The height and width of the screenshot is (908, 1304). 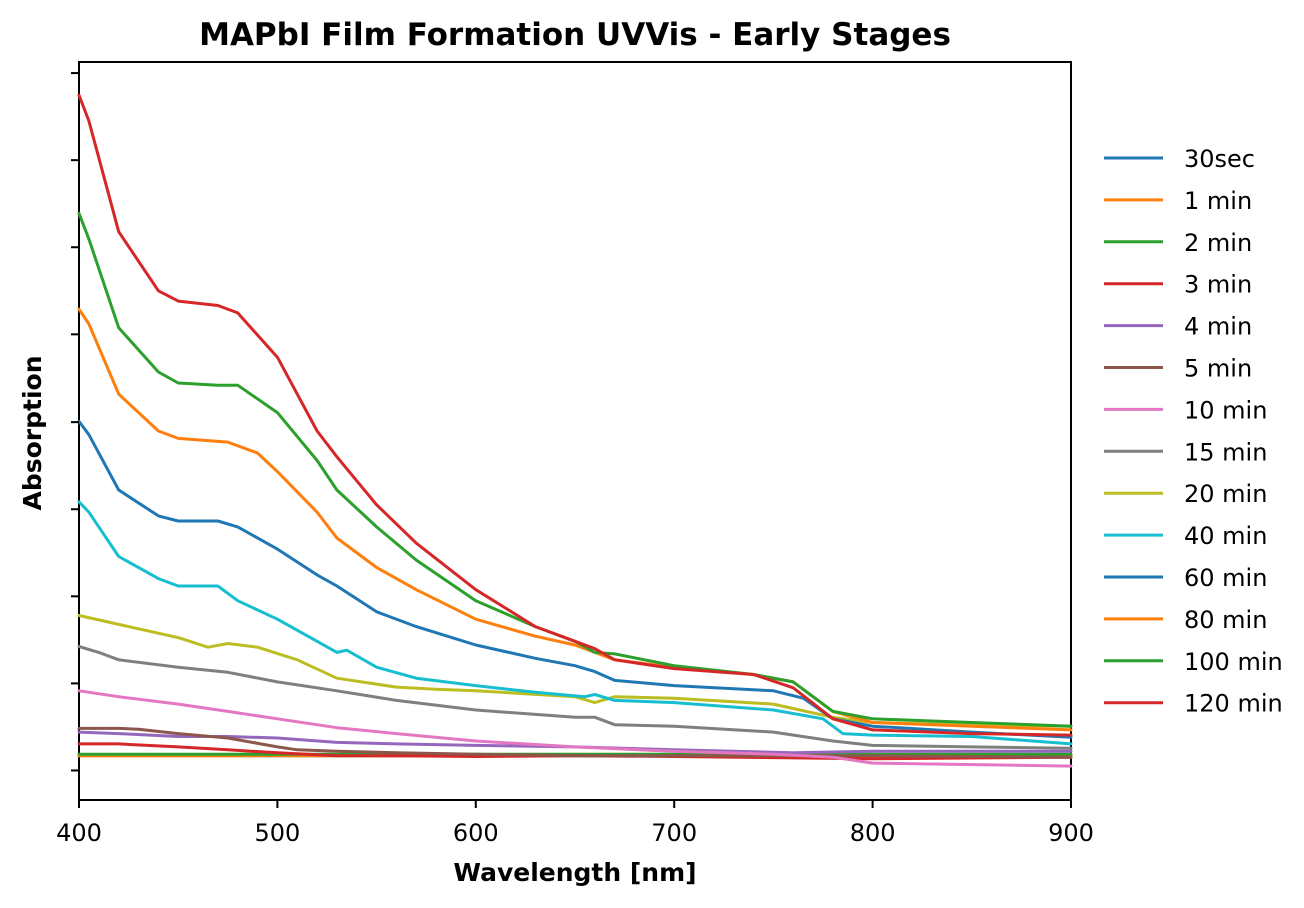 What do you see at coordinates (1225, 410) in the screenshot?
I see `legend-label: 10 min` at bounding box center [1225, 410].